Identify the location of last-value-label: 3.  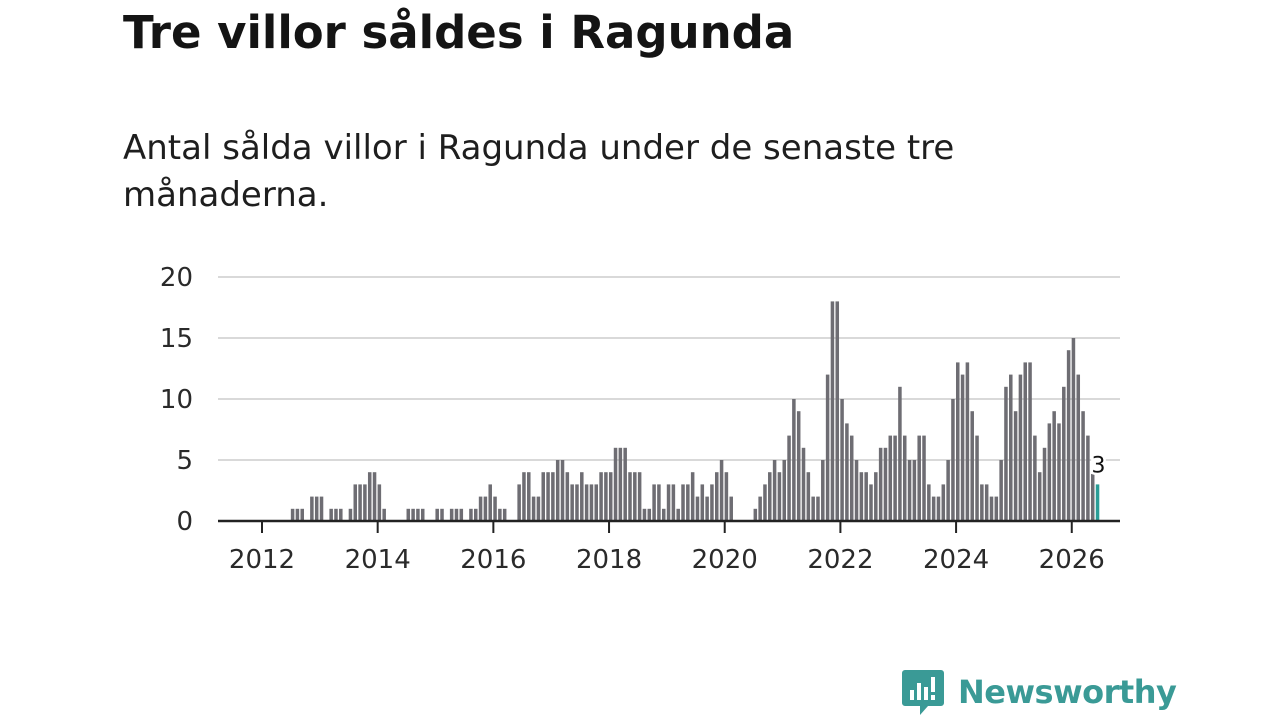
(1099, 465).